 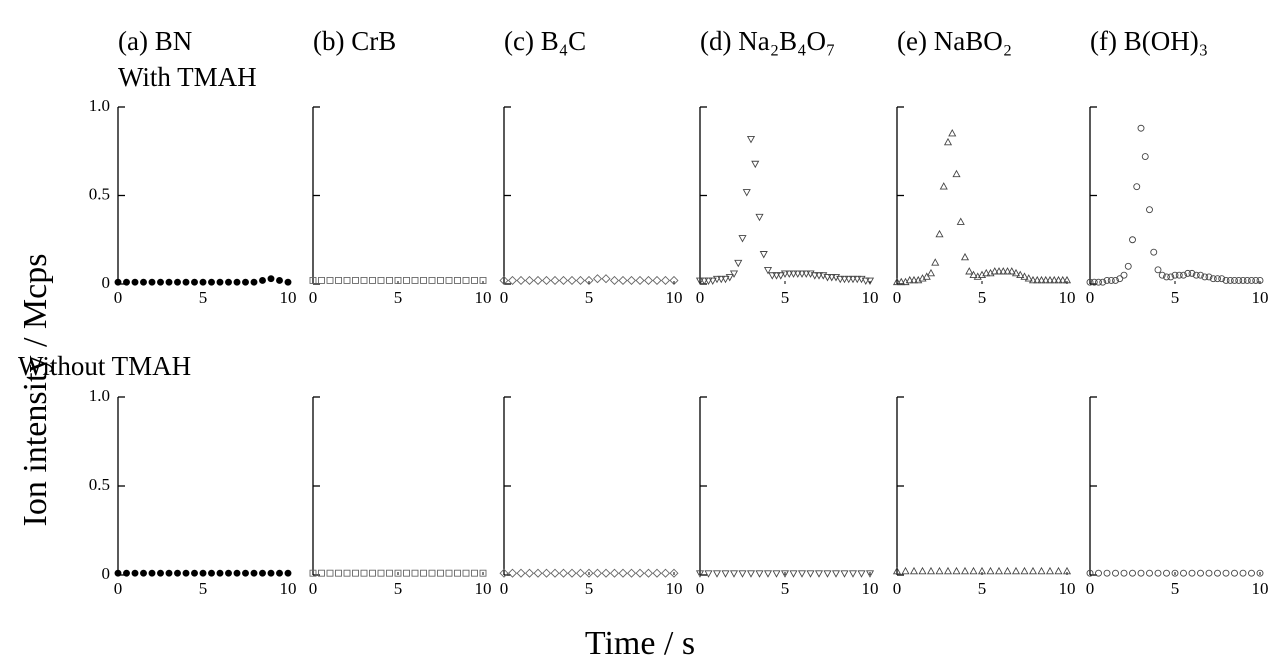 What do you see at coordinates (787, 497) in the screenshot?
I see `panel: 0 5 10` at bounding box center [787, 497].